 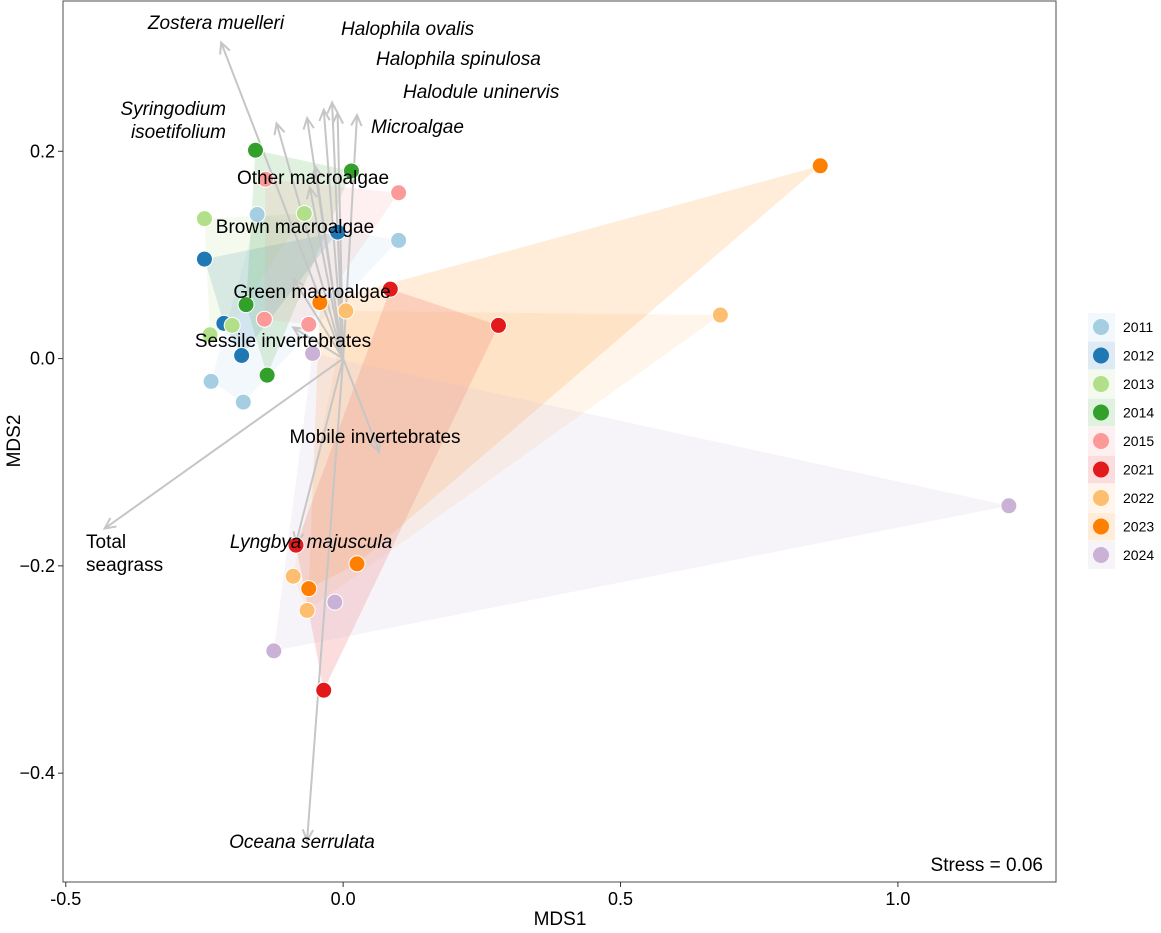 What do you see at coordinates (620, 899) in the screenshot?
I see `x-tick-label: 0.5` at bounding box center [620, 899].